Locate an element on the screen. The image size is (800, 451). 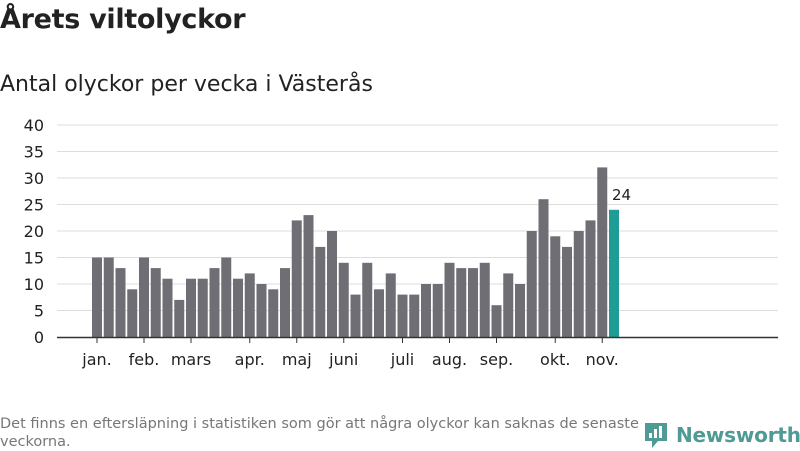
y-tick-label: 15 is located at coordinates (34, 258).